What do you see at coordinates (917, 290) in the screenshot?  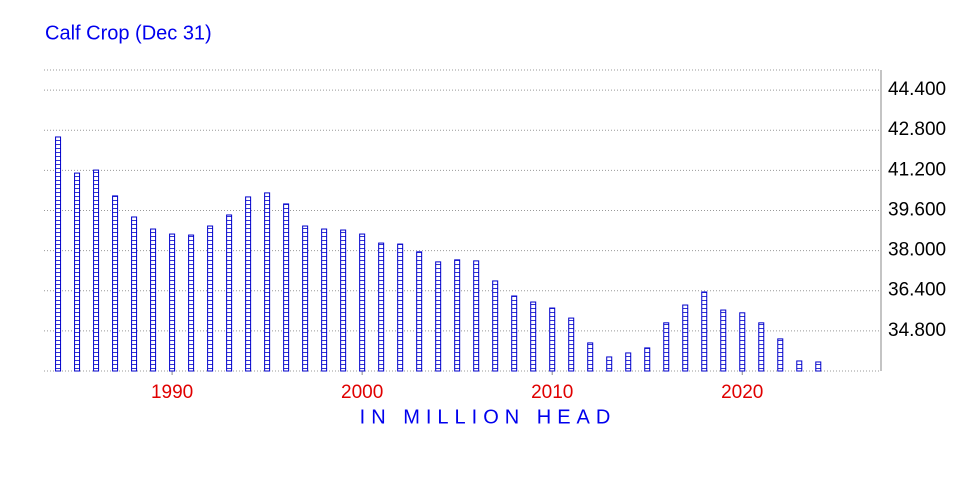 I see `y-tick-label: 36.400` at bounding box center [917, 290].